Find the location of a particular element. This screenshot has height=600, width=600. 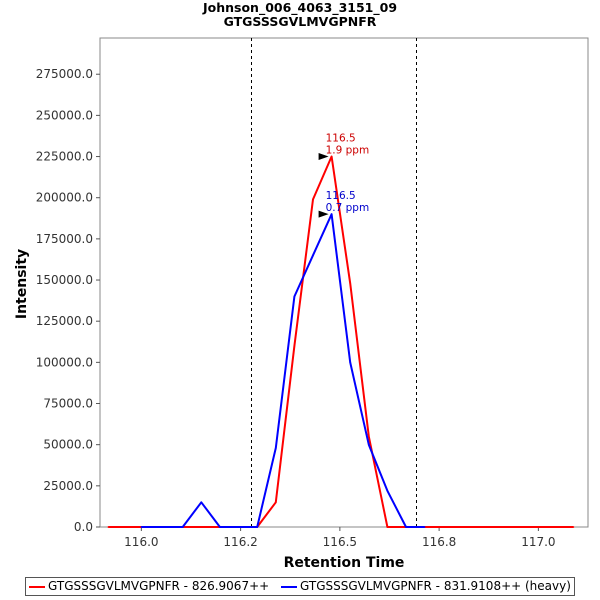

peak-annotation: 116.51.9 ppm is located at coordinates (344, 147).